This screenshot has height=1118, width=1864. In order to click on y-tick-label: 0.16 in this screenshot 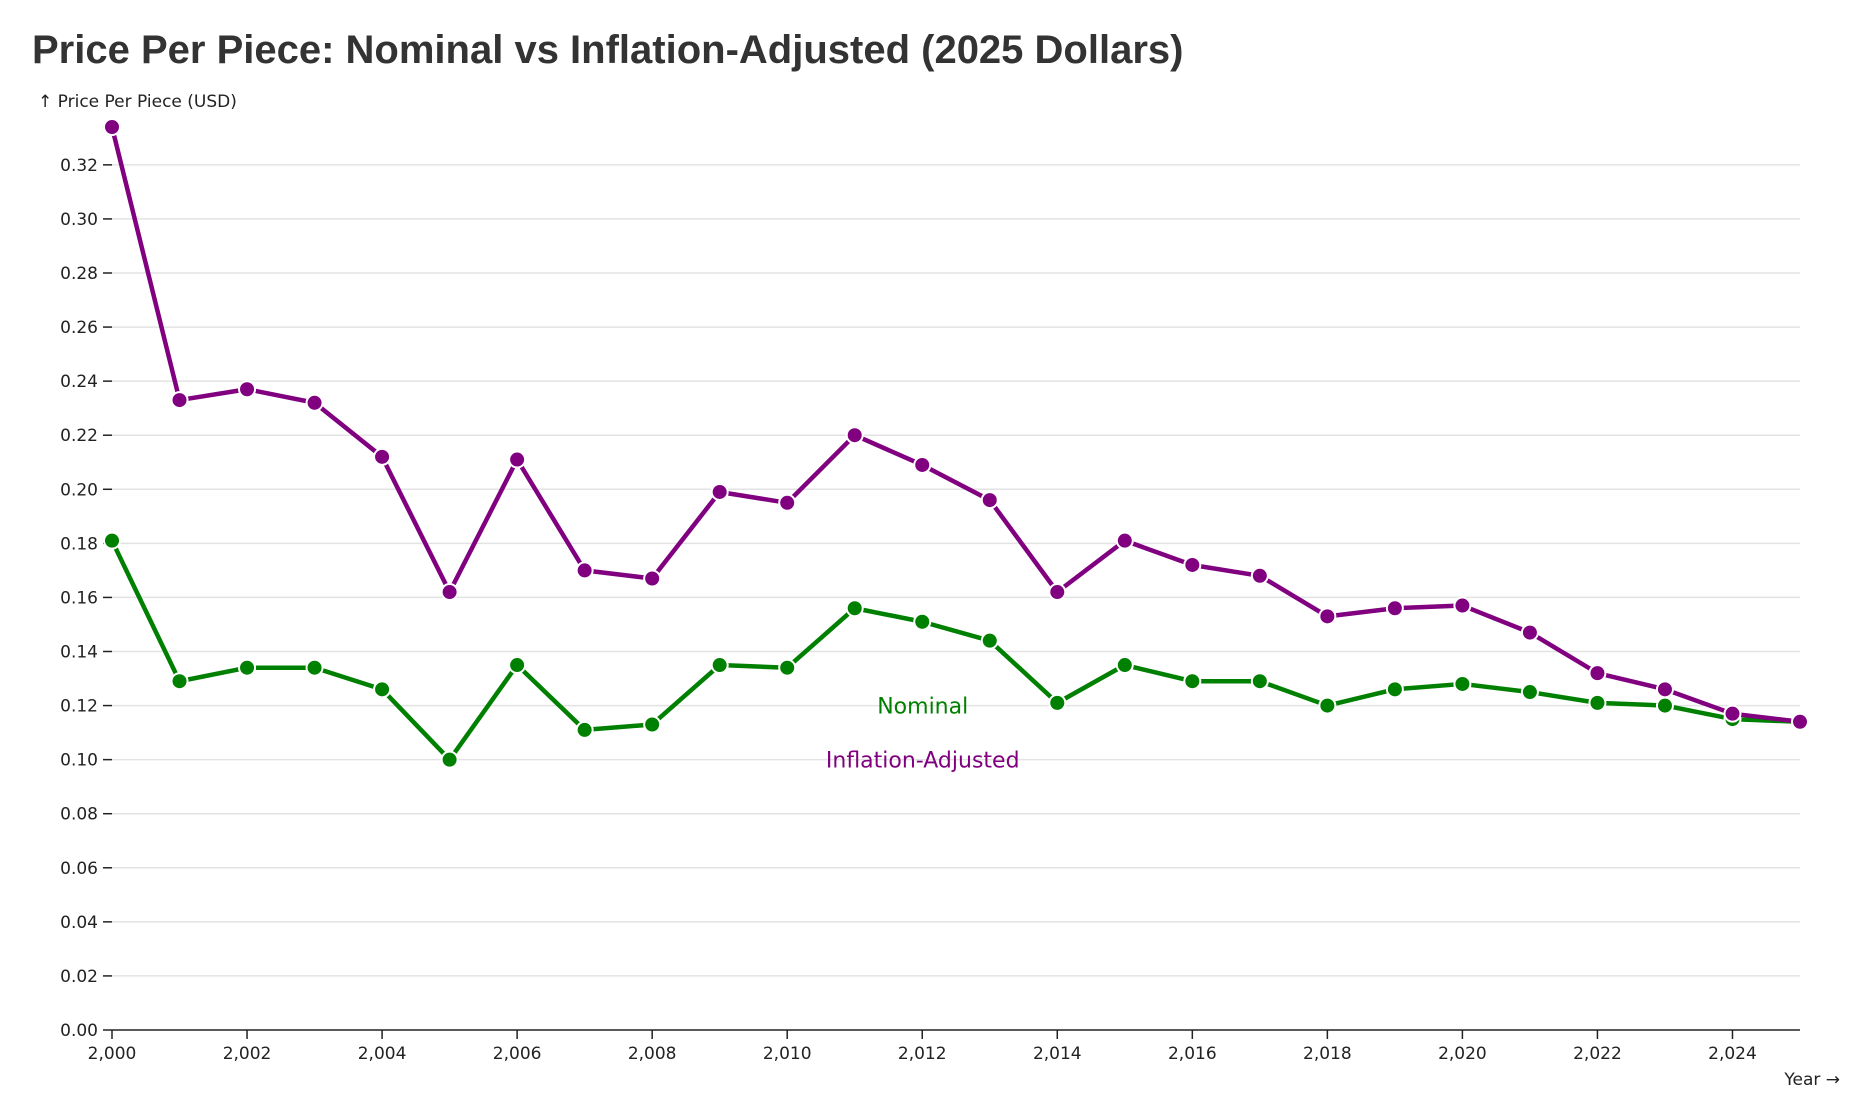, I will do `click(79, 598)`.